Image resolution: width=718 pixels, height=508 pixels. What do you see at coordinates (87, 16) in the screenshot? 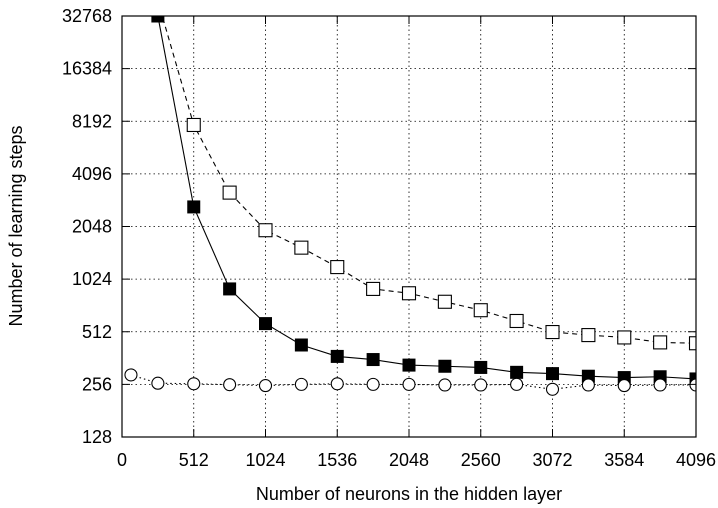
I see `y-tick-label: 32768` at bounding box center [87, 16].